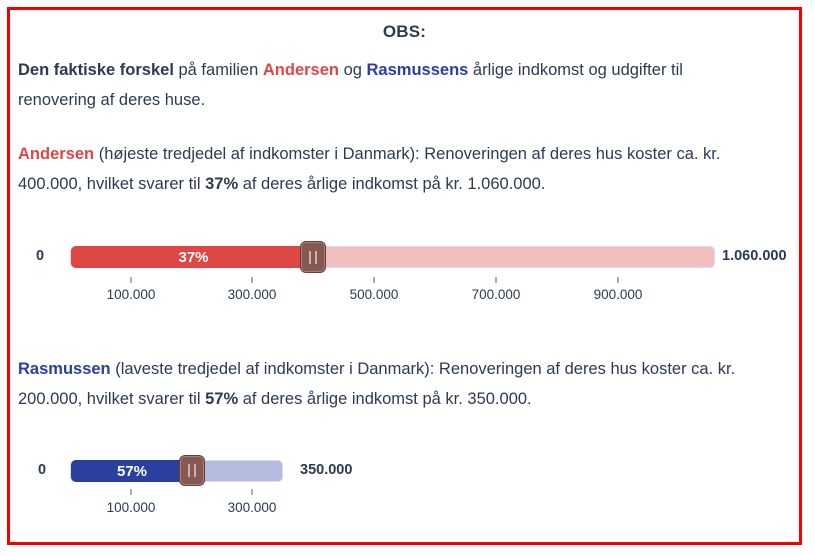 The height and width of the screenshot is (556, 815). Describe the element at coordinates (352, 70) in the screenshot. I see `intro-text: og` at that location.